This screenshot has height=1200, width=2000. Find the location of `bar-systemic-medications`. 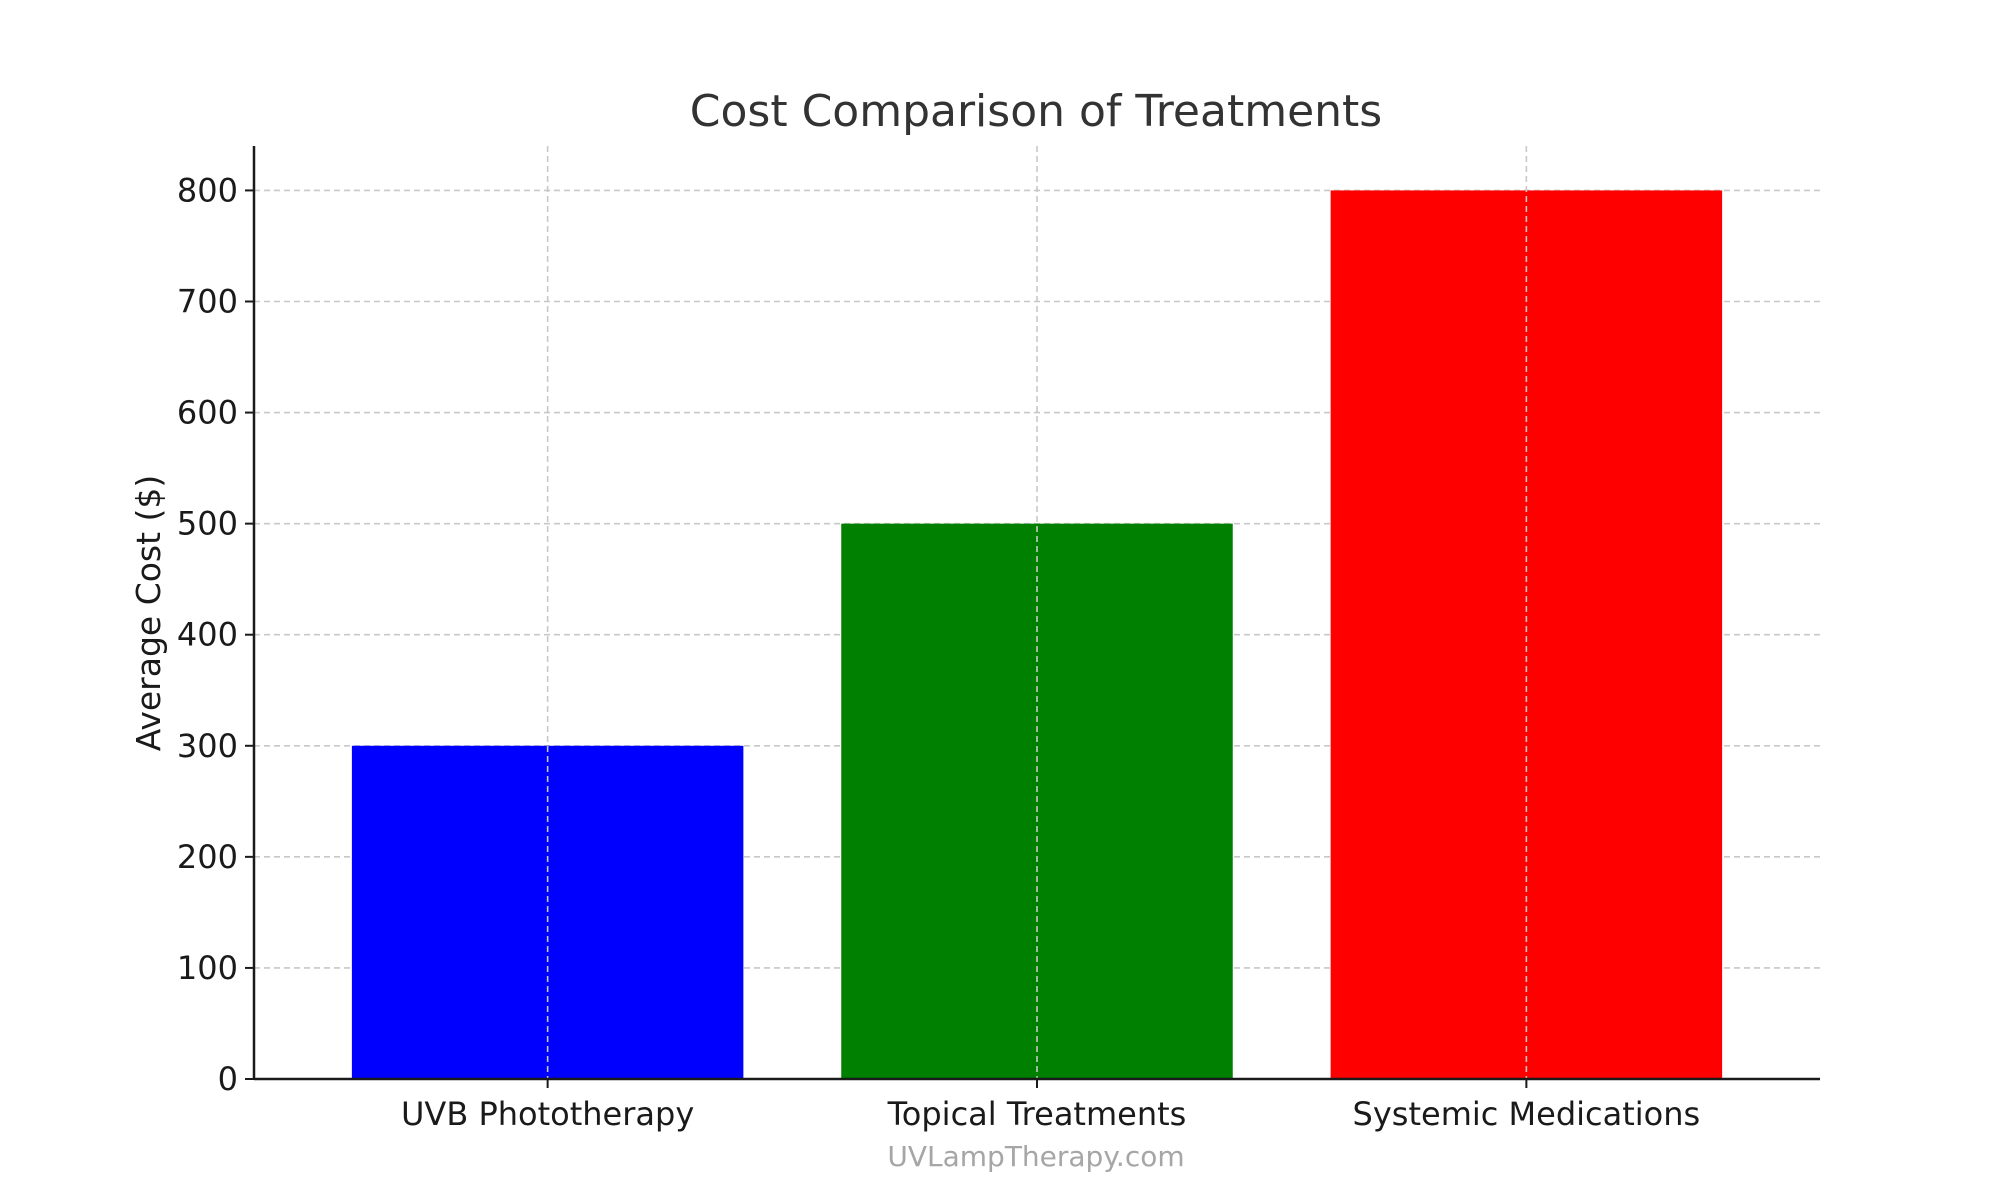

bar-systemic-medications is located at coordinates (1526, 634).